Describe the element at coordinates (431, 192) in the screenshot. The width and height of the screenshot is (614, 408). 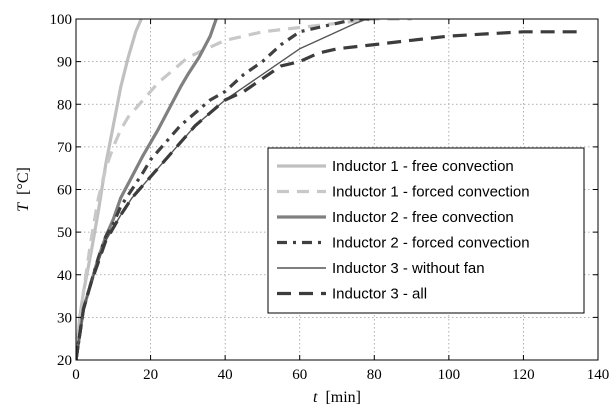
I see `legend-label: Inductor 1 - forced convection` at that location.